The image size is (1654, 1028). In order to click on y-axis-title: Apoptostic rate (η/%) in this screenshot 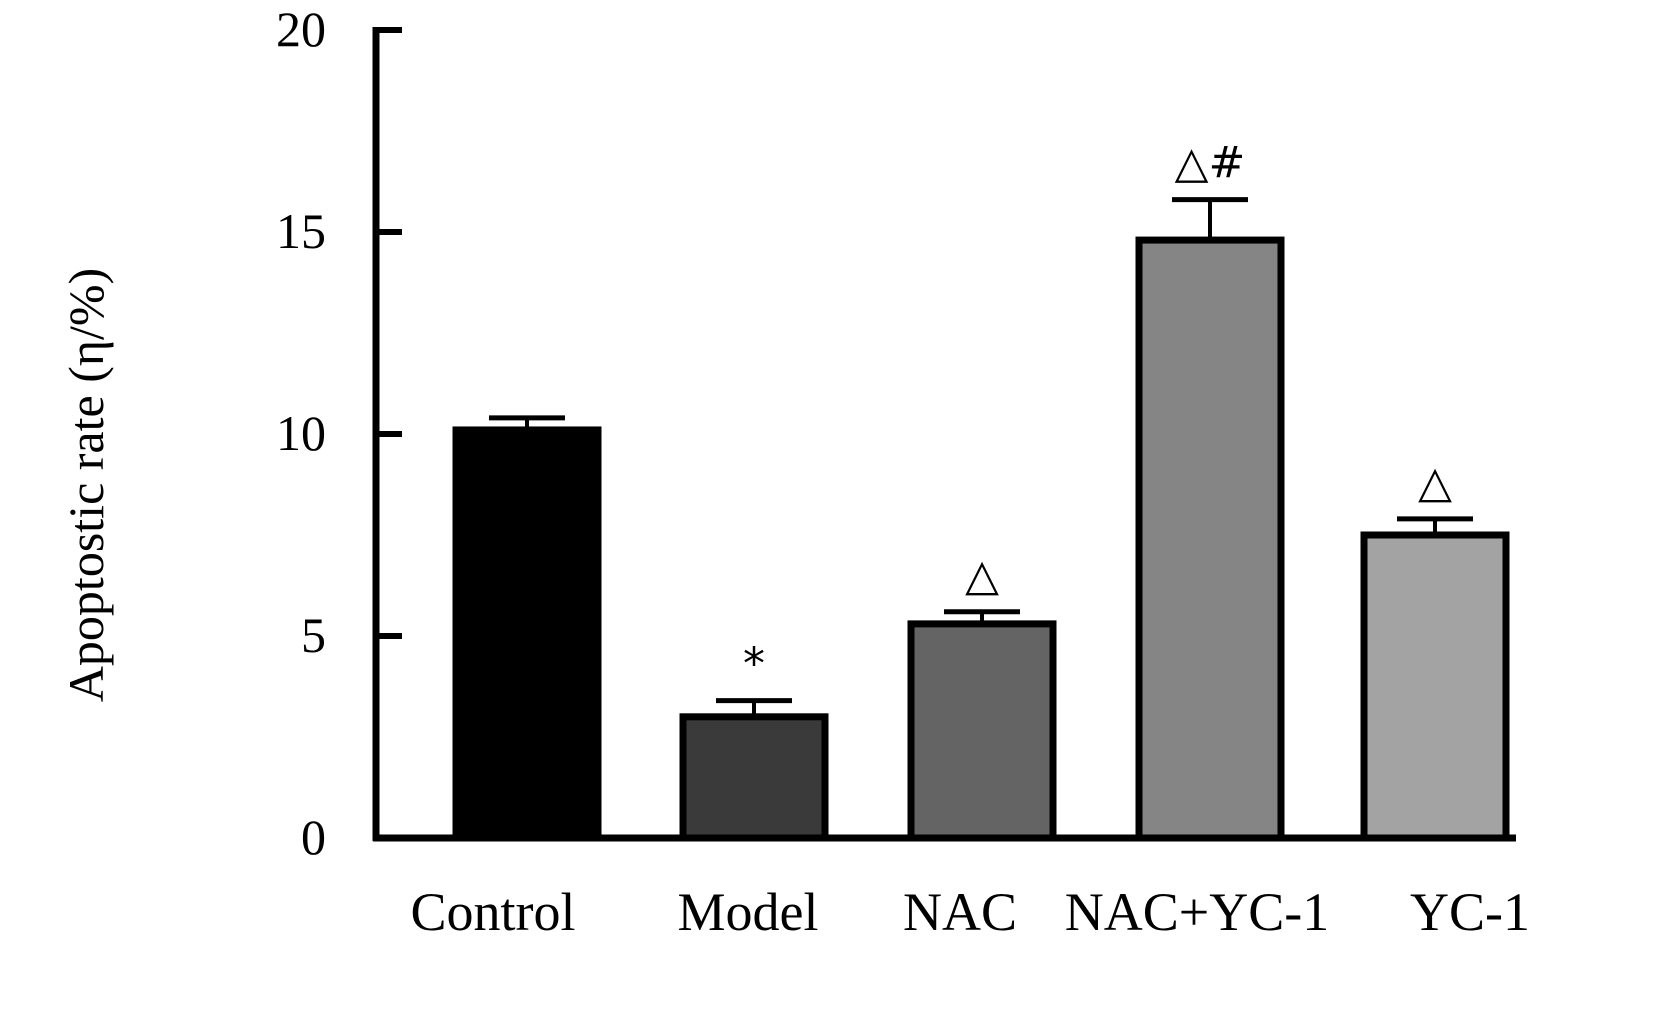, I will do `click(86, 485)`.